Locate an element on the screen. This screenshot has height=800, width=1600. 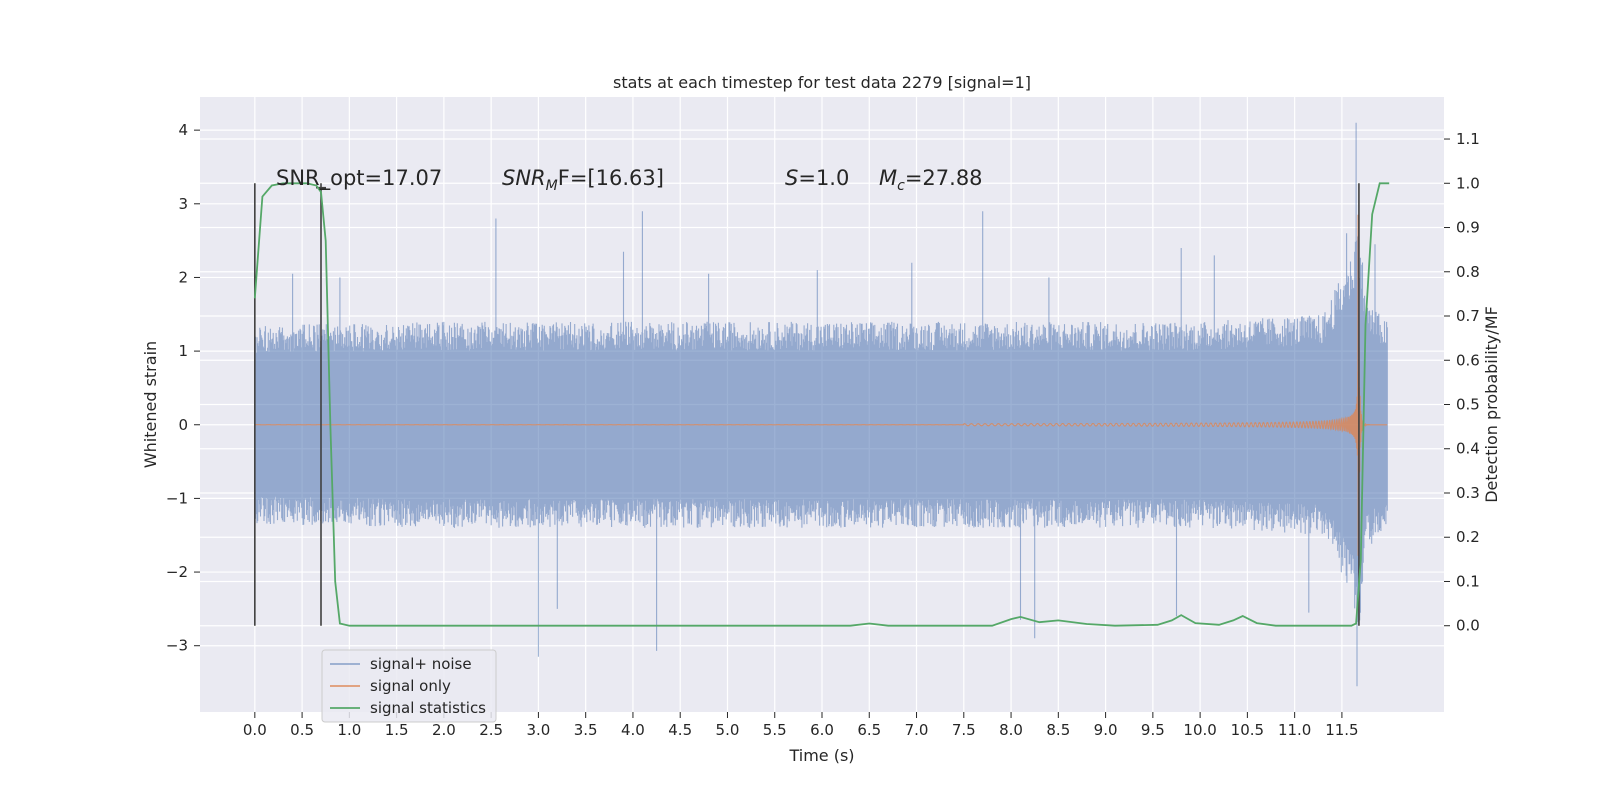
legend-label-signal-statistics: signal statistics is located at coordinates (428, 708).